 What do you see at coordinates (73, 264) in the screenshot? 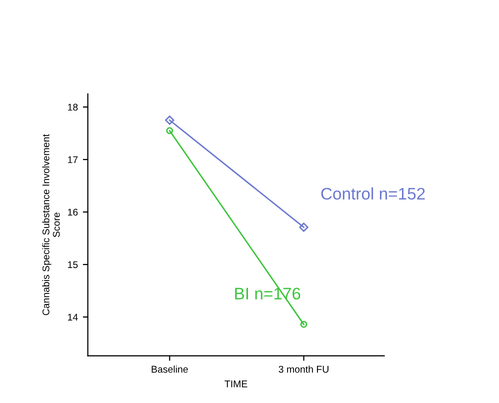
I see `y-tick-label: 15` at bounding box center [73, 264].